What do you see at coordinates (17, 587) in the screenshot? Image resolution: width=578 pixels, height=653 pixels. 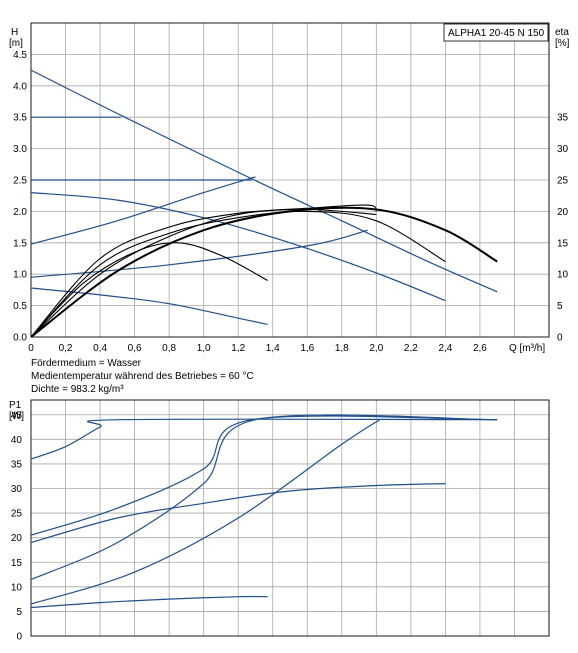 I see `power-tick-label: 10` at bounding box center [17, 587].